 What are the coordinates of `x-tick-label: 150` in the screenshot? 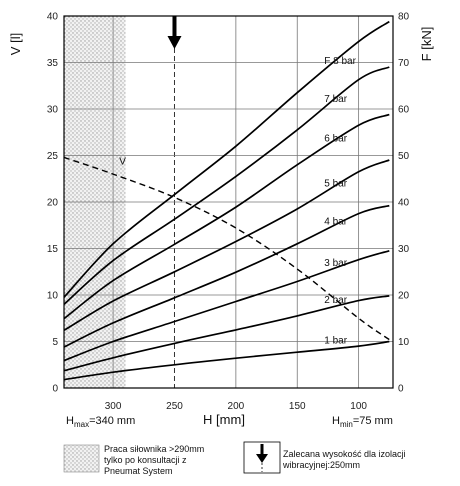 It's located at (297, 406).